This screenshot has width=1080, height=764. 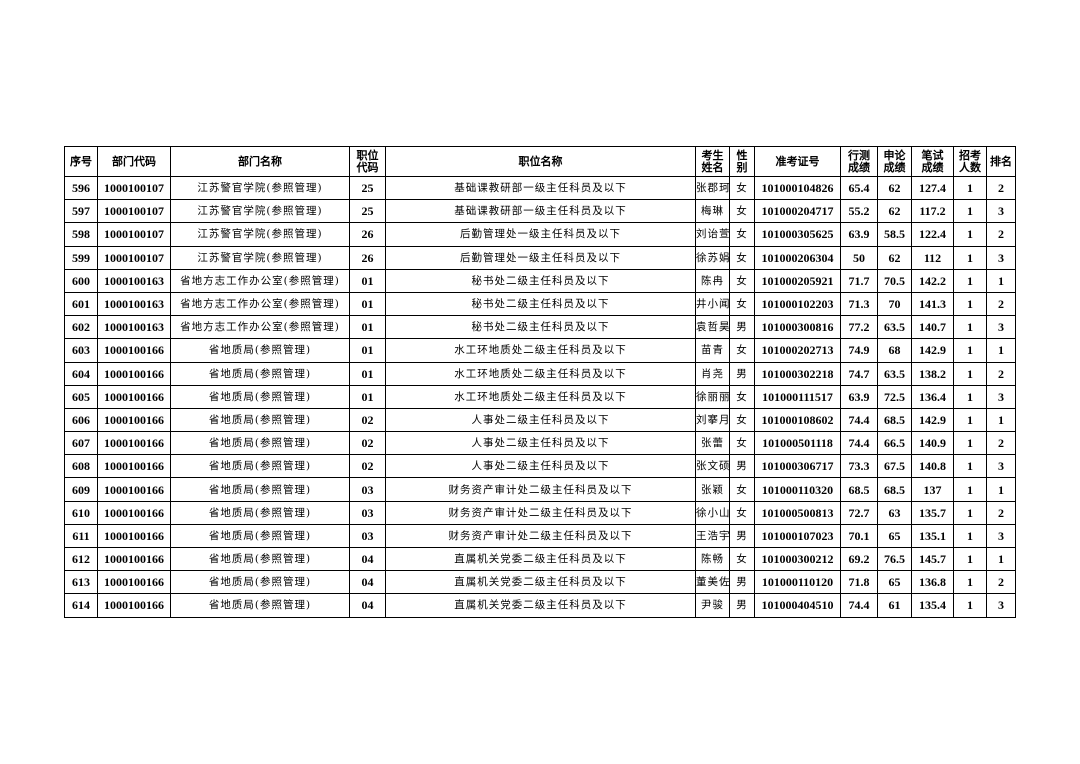 I want to click on cell-candidate-name: 尹骏, so click(x=712, y=605).